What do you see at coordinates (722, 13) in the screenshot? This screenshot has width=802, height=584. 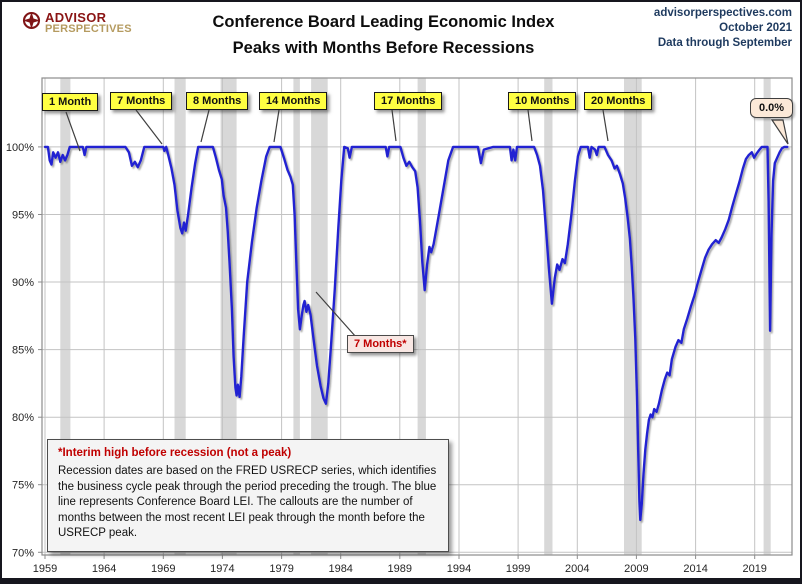 I see `source-website: advisorperspectives.com` at bounding box center [722, 13].